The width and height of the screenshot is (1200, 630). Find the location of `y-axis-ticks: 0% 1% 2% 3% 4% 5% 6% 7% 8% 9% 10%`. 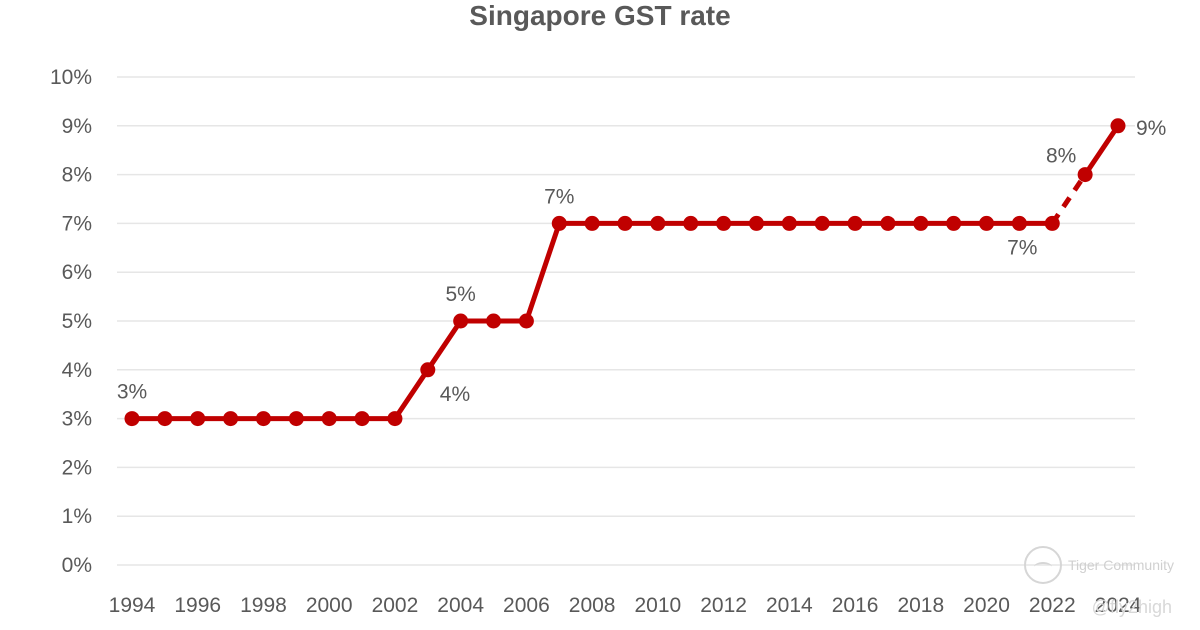

y-axis-ticks: 0% 1% 2% 3% 4% 5% 6% 7% 8% 9% 10% is located at coordinates (71, 321).